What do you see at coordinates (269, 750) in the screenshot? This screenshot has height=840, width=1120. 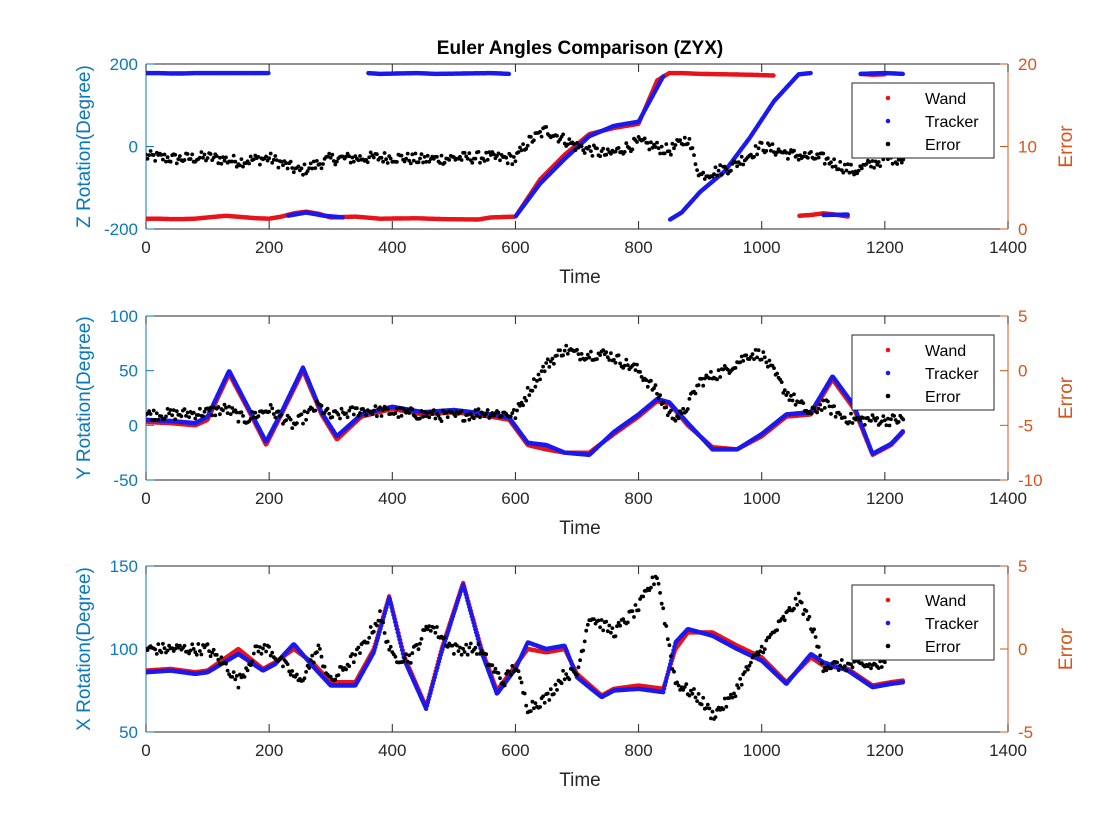 I see `x-tick-label: 200` at bounding box center [269, 750].